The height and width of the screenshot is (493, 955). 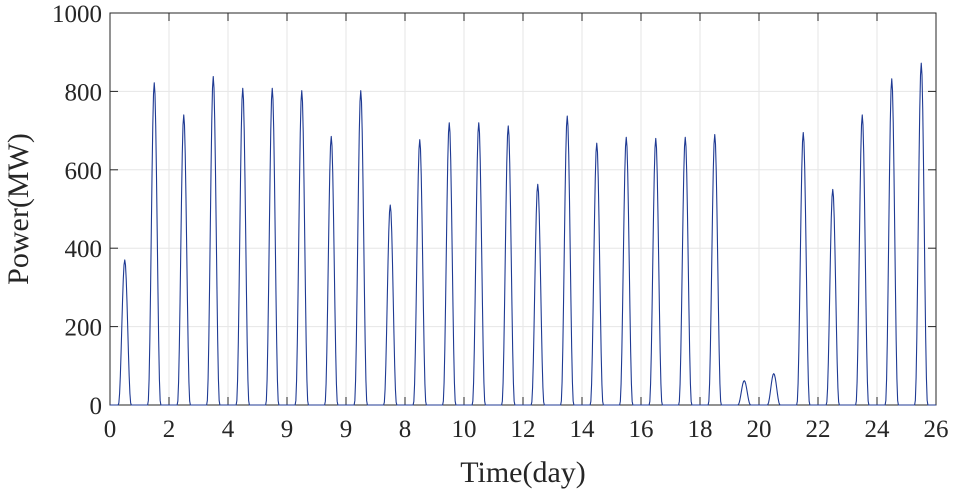 What do you see at coordinates (169, 429) in the screenshot?
I see `x-tick-label: 2` at bounding box center [169, 429].